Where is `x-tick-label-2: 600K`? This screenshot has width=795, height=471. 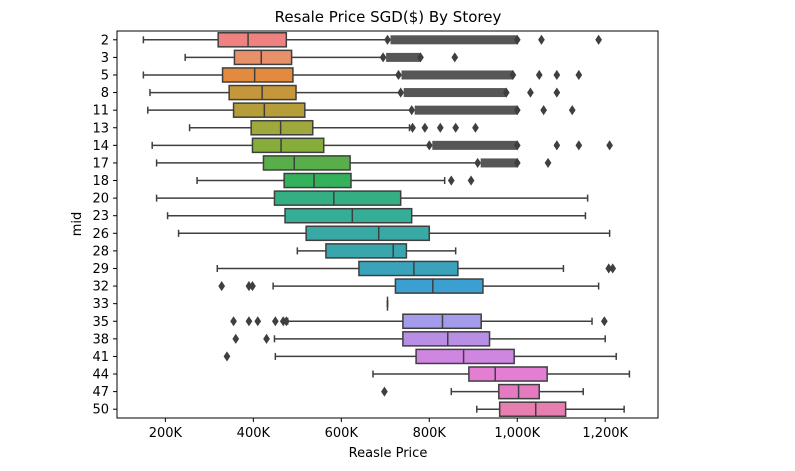 x-tick-label-2: 600K is located at coordinates (342, 433).